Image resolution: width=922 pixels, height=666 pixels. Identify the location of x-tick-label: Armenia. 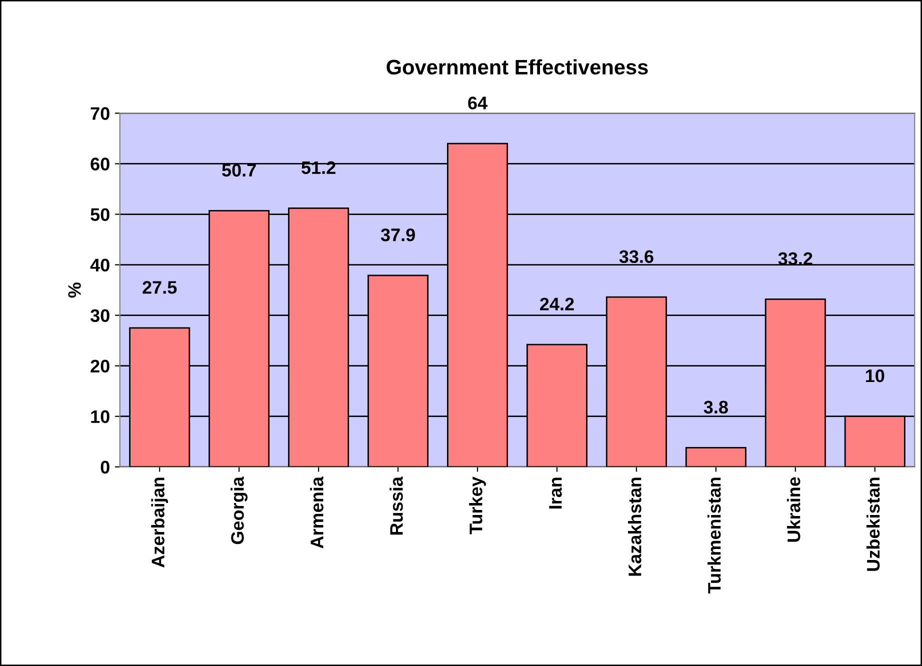
(317, 512).